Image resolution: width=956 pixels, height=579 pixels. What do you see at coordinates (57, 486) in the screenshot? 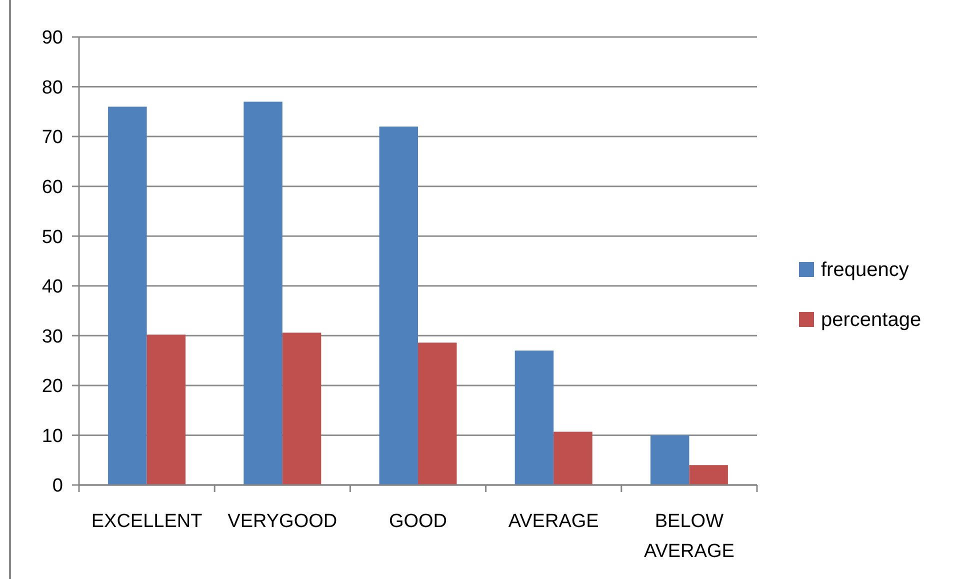
I see `y-tick-label: 0` at bounding box center [57, 486].